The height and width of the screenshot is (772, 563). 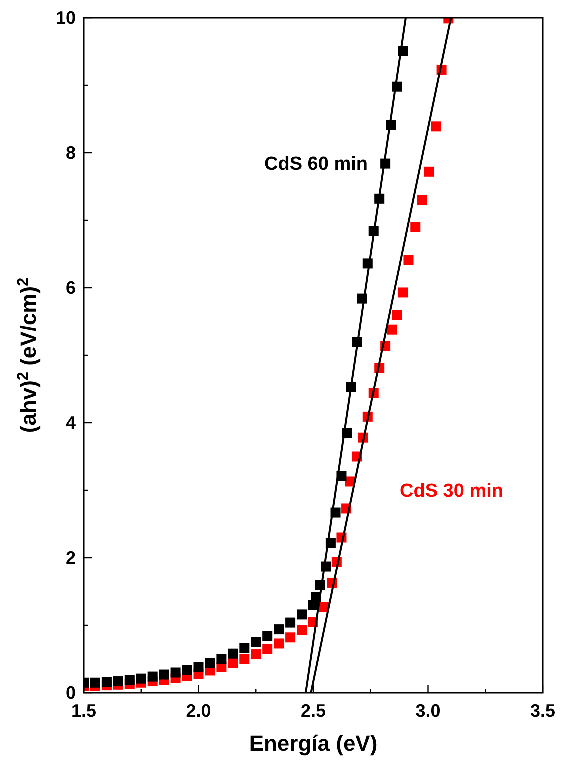 I want to click on x-tick-label: 2.5, so click(x=313, y=711).